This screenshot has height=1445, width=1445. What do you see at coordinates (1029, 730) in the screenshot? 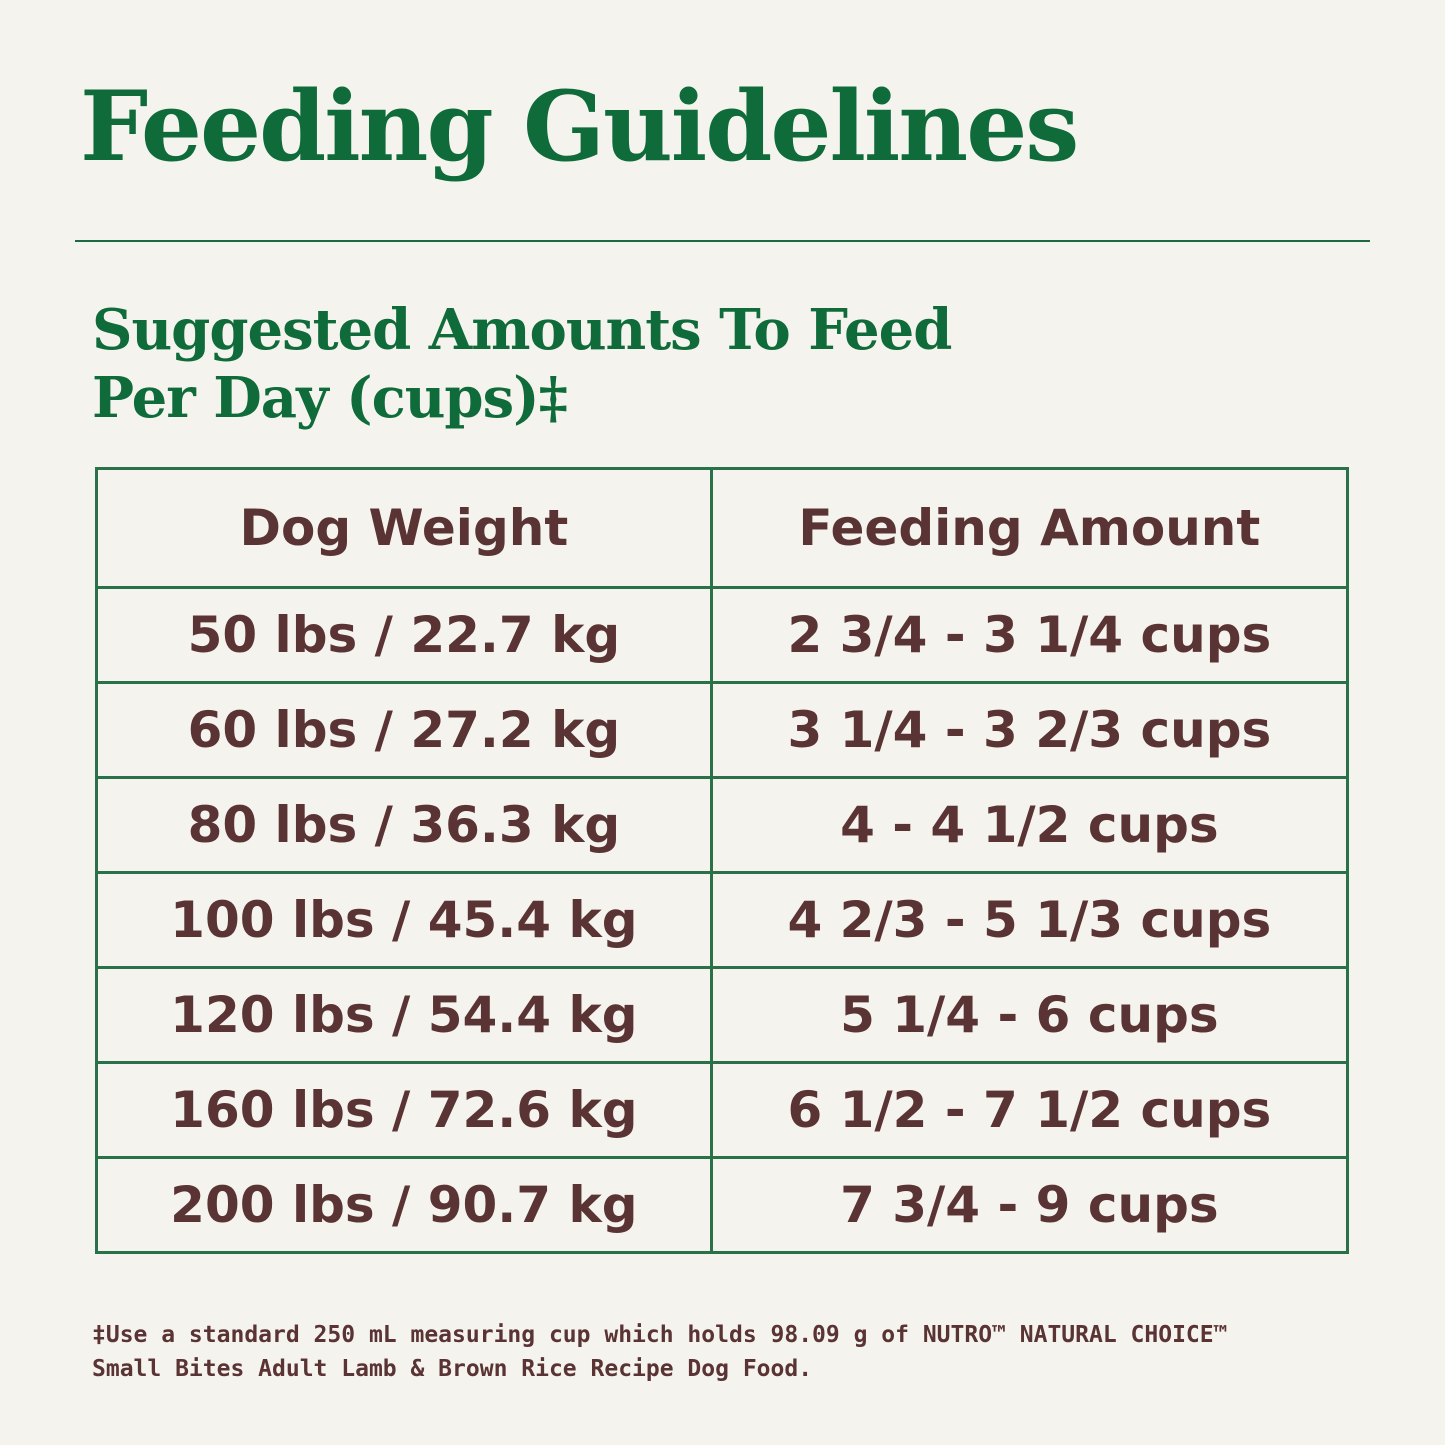
I see `feeding-amount: 3 1/4 - 3 2/3 cups` at bounding box center [1029, 730].